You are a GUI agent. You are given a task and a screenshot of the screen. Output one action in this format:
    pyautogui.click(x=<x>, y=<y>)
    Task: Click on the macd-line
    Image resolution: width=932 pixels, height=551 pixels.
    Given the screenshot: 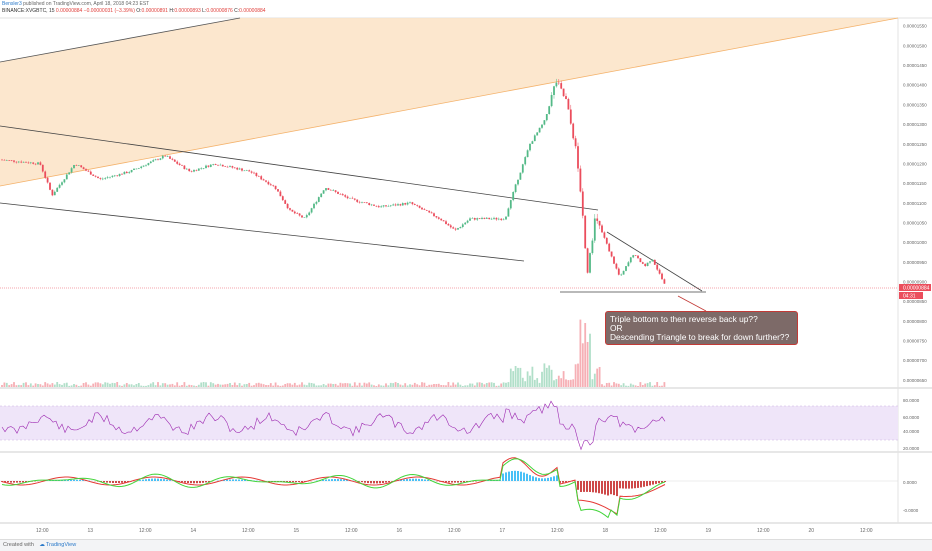 What is the action you would take?
    pyautogui.click(x=333, y=488)
    